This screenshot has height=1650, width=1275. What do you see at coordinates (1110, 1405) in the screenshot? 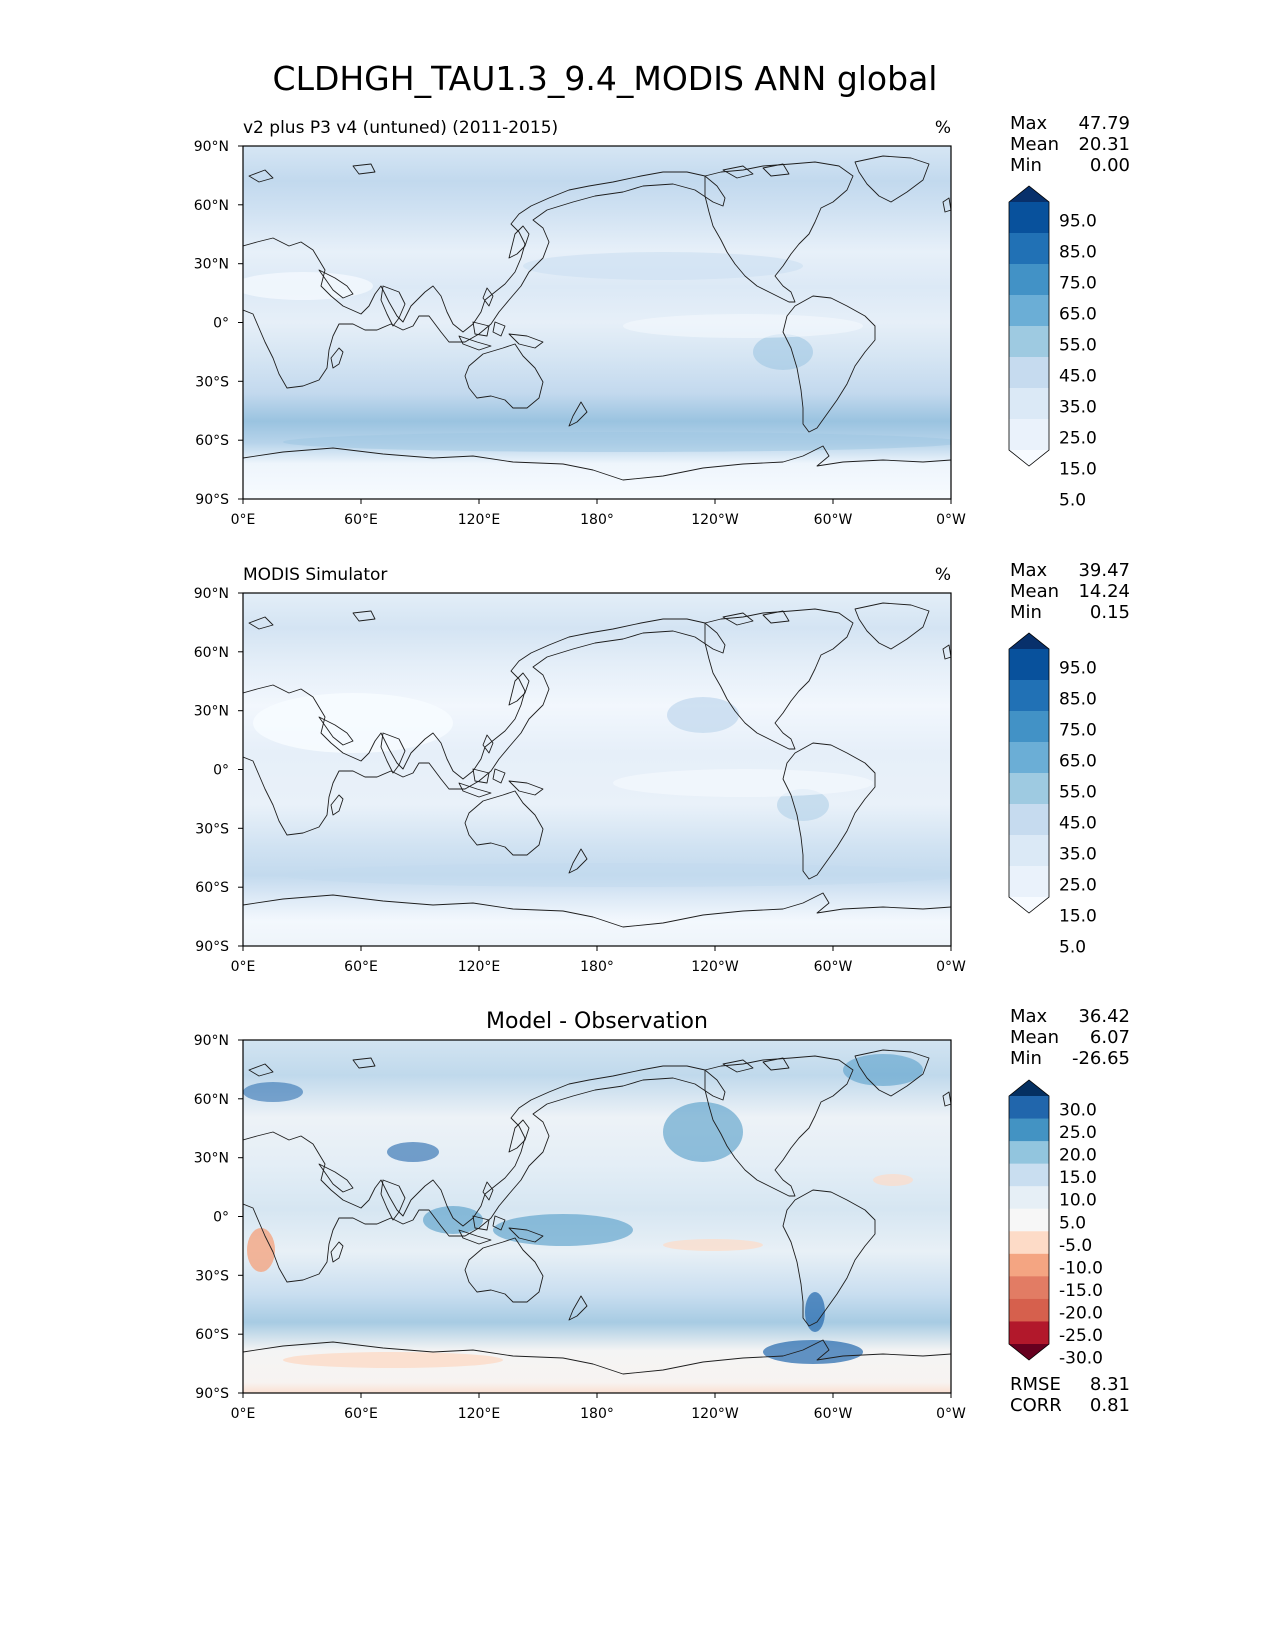
I see `stat-value-corr: 0.81` at bounding box center [1110, 1405].